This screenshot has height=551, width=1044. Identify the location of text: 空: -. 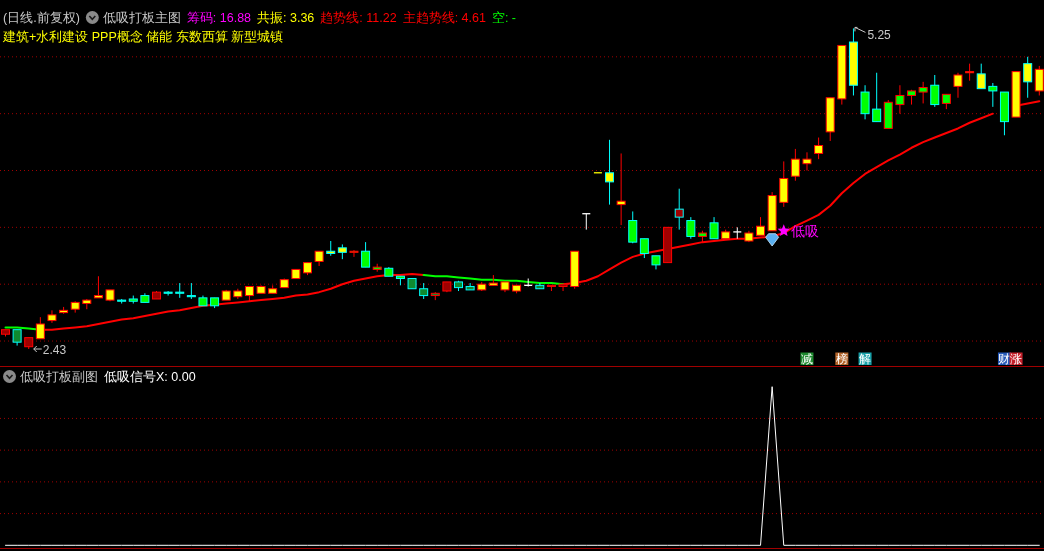
(504, 18).